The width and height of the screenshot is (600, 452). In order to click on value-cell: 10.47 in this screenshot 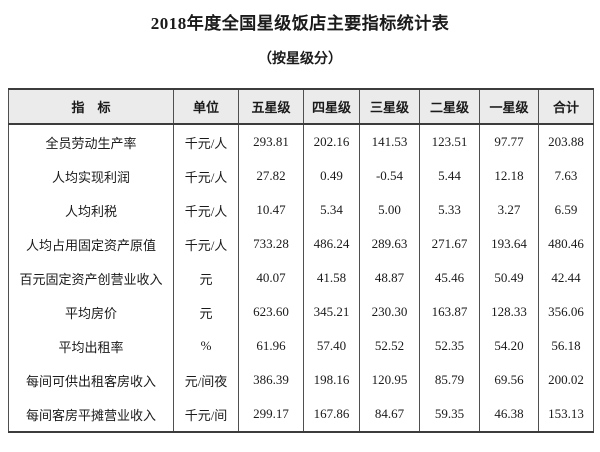, I will do `click(271, 210)`.